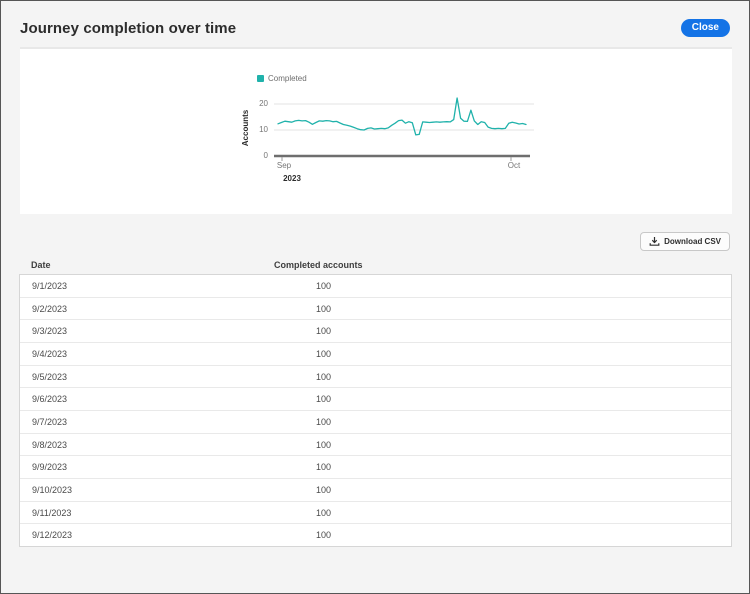 The image size is (750, 594). I want to click on x-axis-tick-label-oct: Oct, so click(514, 165).